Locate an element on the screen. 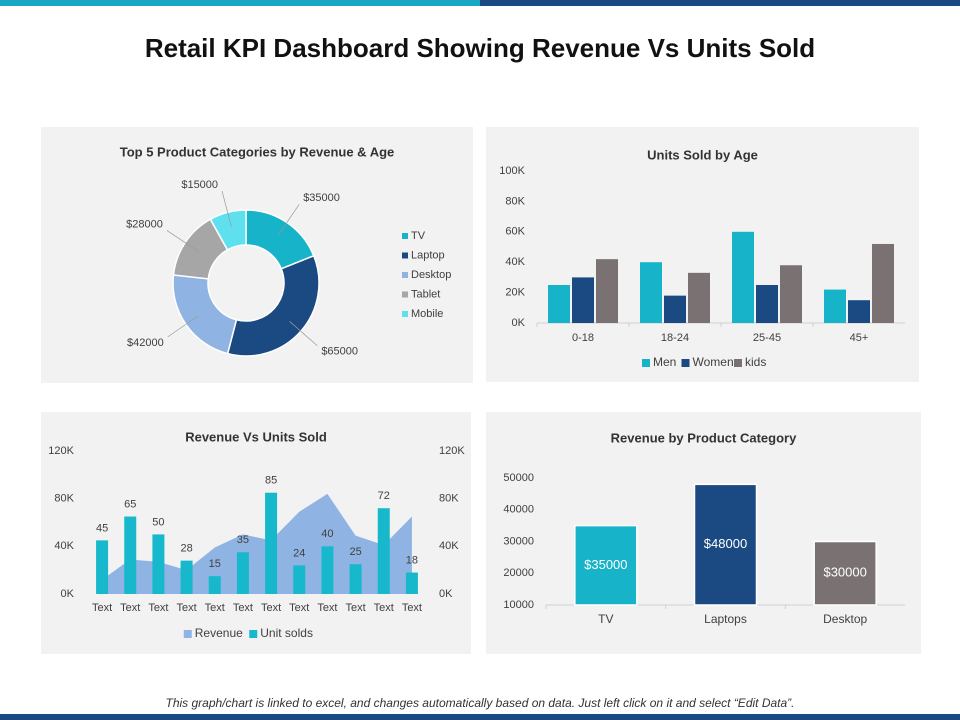 The image size is (960, 720). y-tick-label: 10000 is located at coordinates (518, 605).